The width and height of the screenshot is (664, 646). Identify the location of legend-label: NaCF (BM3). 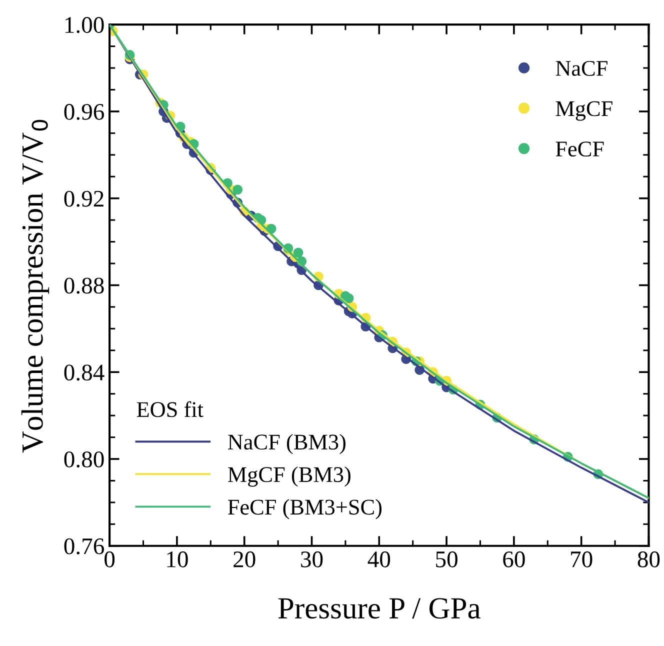
(287, 444).